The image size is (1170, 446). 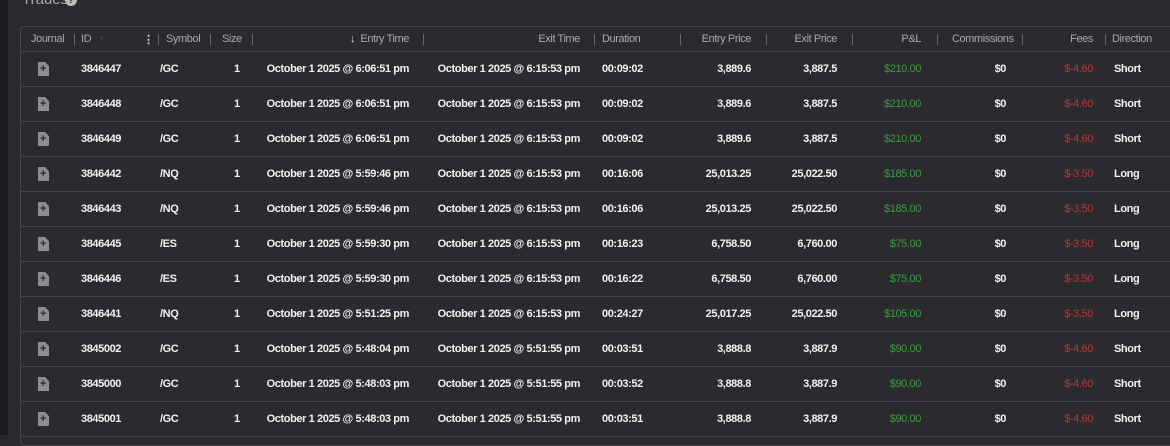 What do you see at coordinates (622, 139) in the screenshot?
I see `cell-duration: 00:09:02` at bounding box center [622, 139].